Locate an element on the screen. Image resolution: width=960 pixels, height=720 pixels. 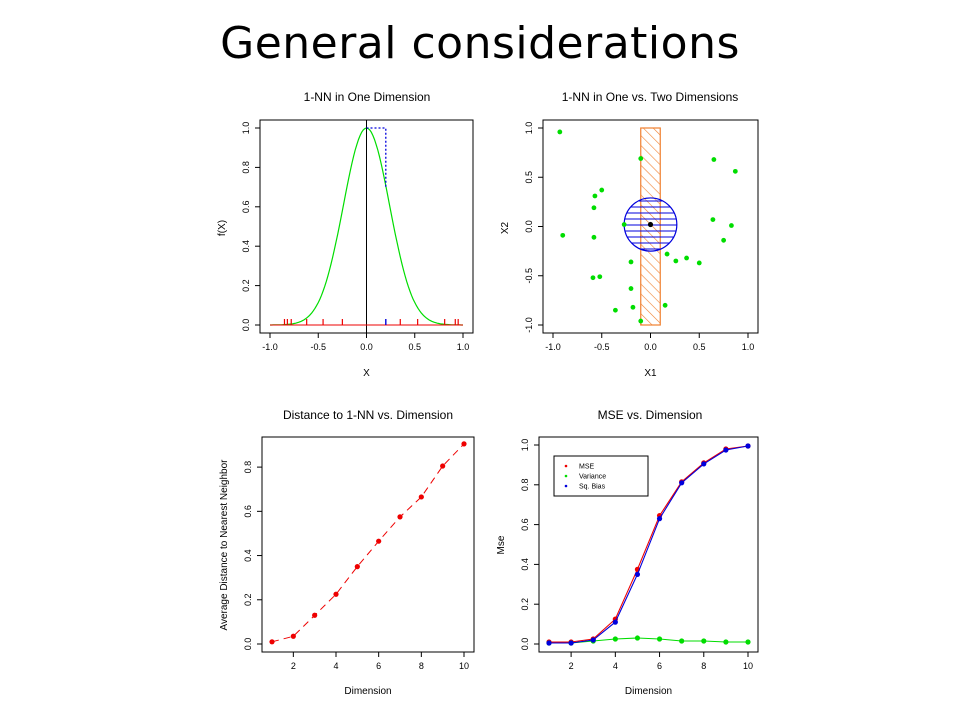
neighbor-dotted-box is located at coordinates (376, 157).